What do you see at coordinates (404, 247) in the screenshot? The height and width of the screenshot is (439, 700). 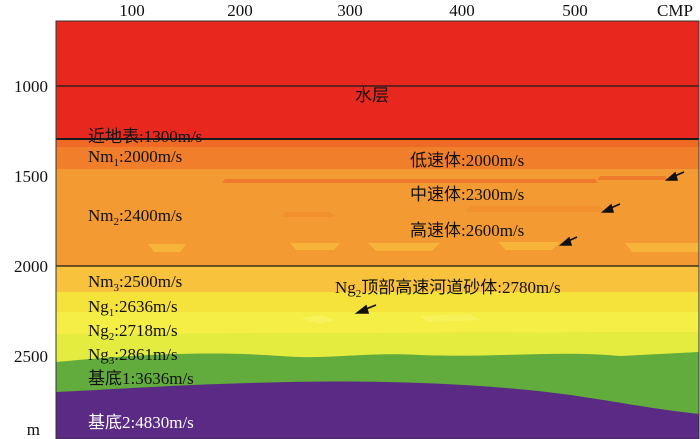 I see `high-velocity-body-c` at bounding box center [404, 247].